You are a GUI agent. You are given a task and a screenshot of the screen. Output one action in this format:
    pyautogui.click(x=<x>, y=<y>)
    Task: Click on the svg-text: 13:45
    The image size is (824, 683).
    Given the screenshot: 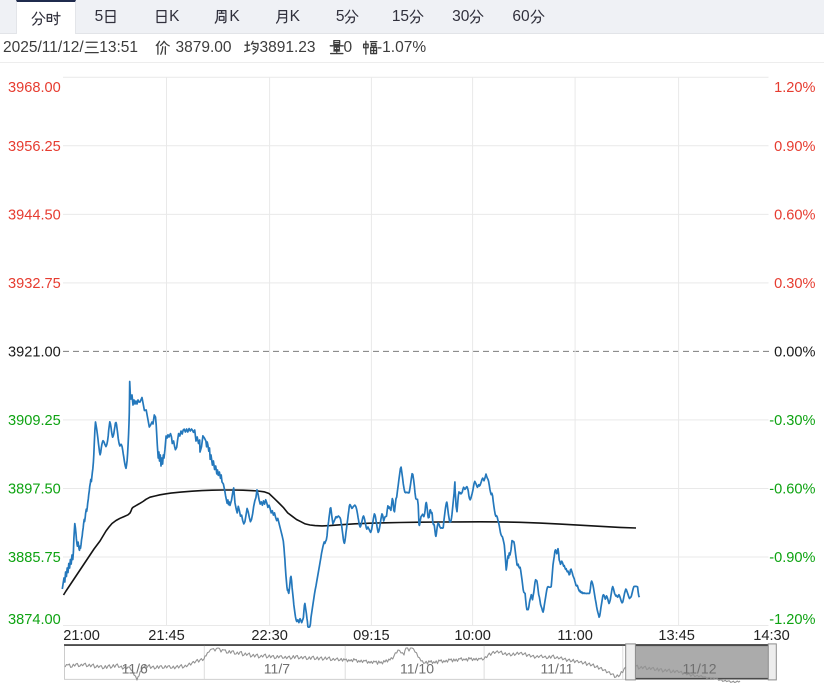 What is the action you would take?
    pyautogui.click(x=676, y=636)
    